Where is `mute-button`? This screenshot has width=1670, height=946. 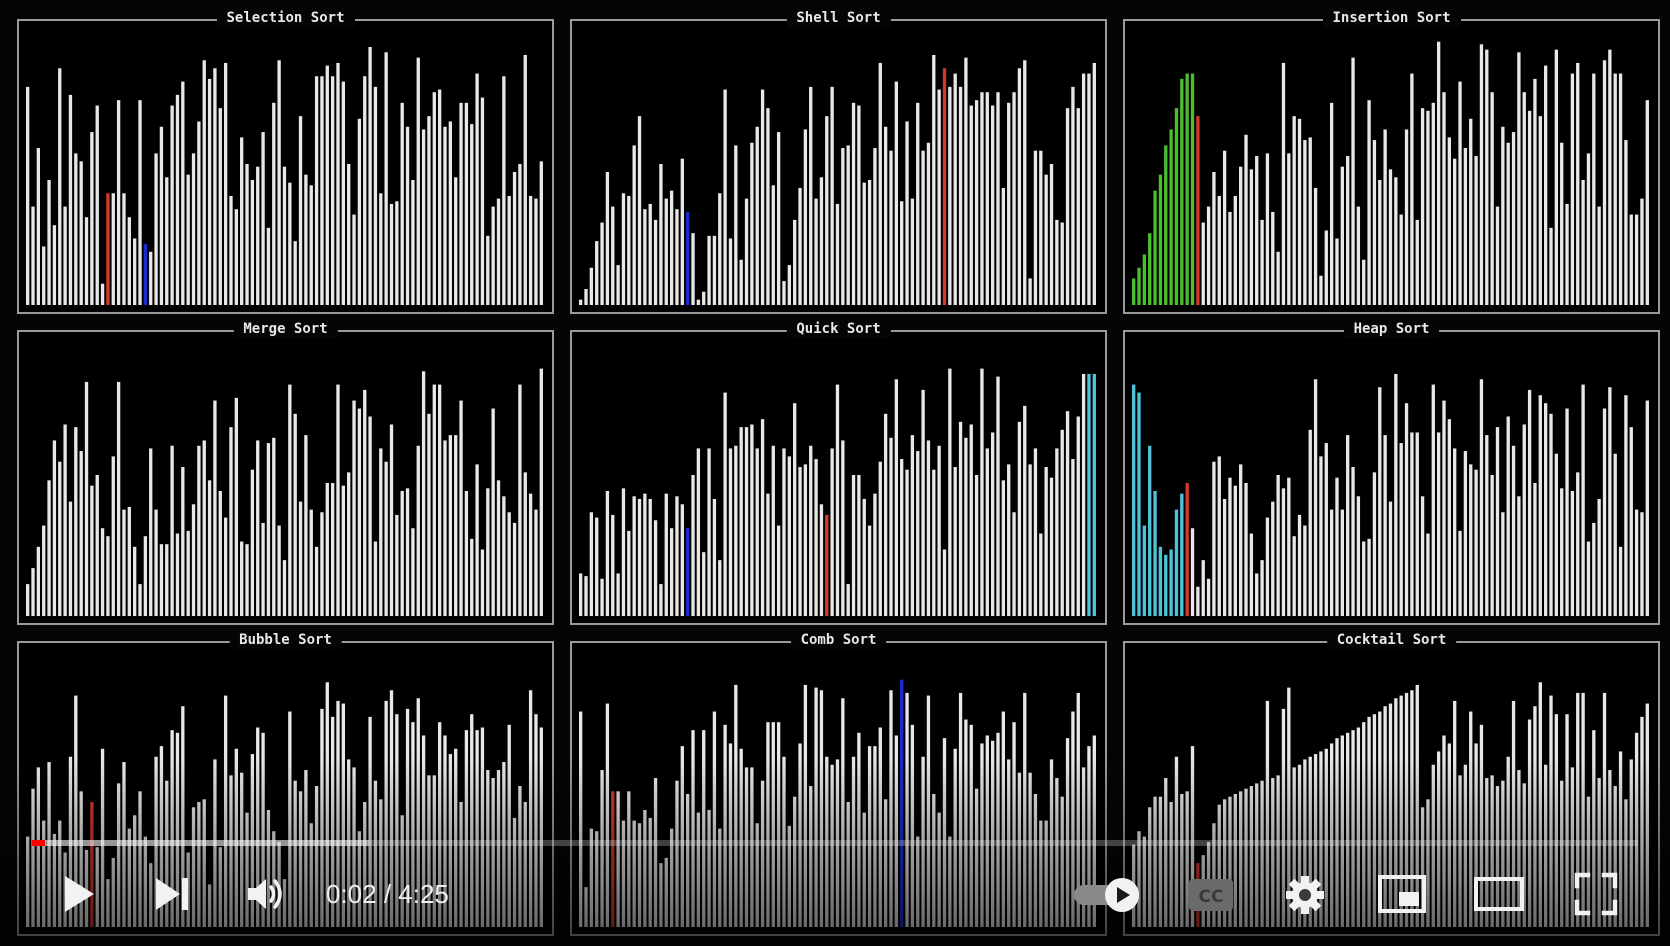 mute-button is located at coordinates (267, 894).